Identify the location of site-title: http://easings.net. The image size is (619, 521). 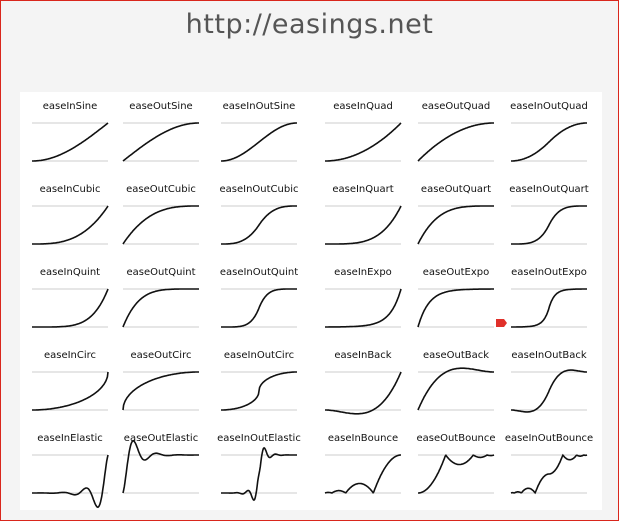
(309, 24).